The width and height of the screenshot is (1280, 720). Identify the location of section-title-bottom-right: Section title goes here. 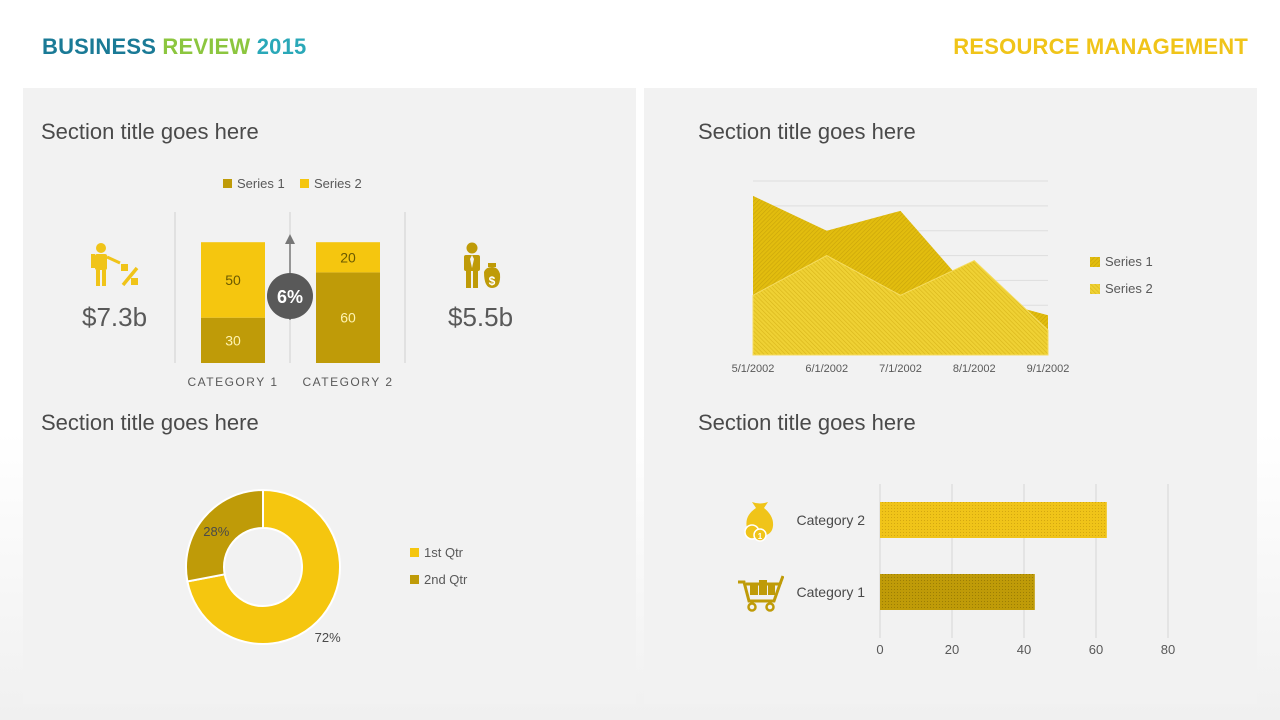
(807, 422).